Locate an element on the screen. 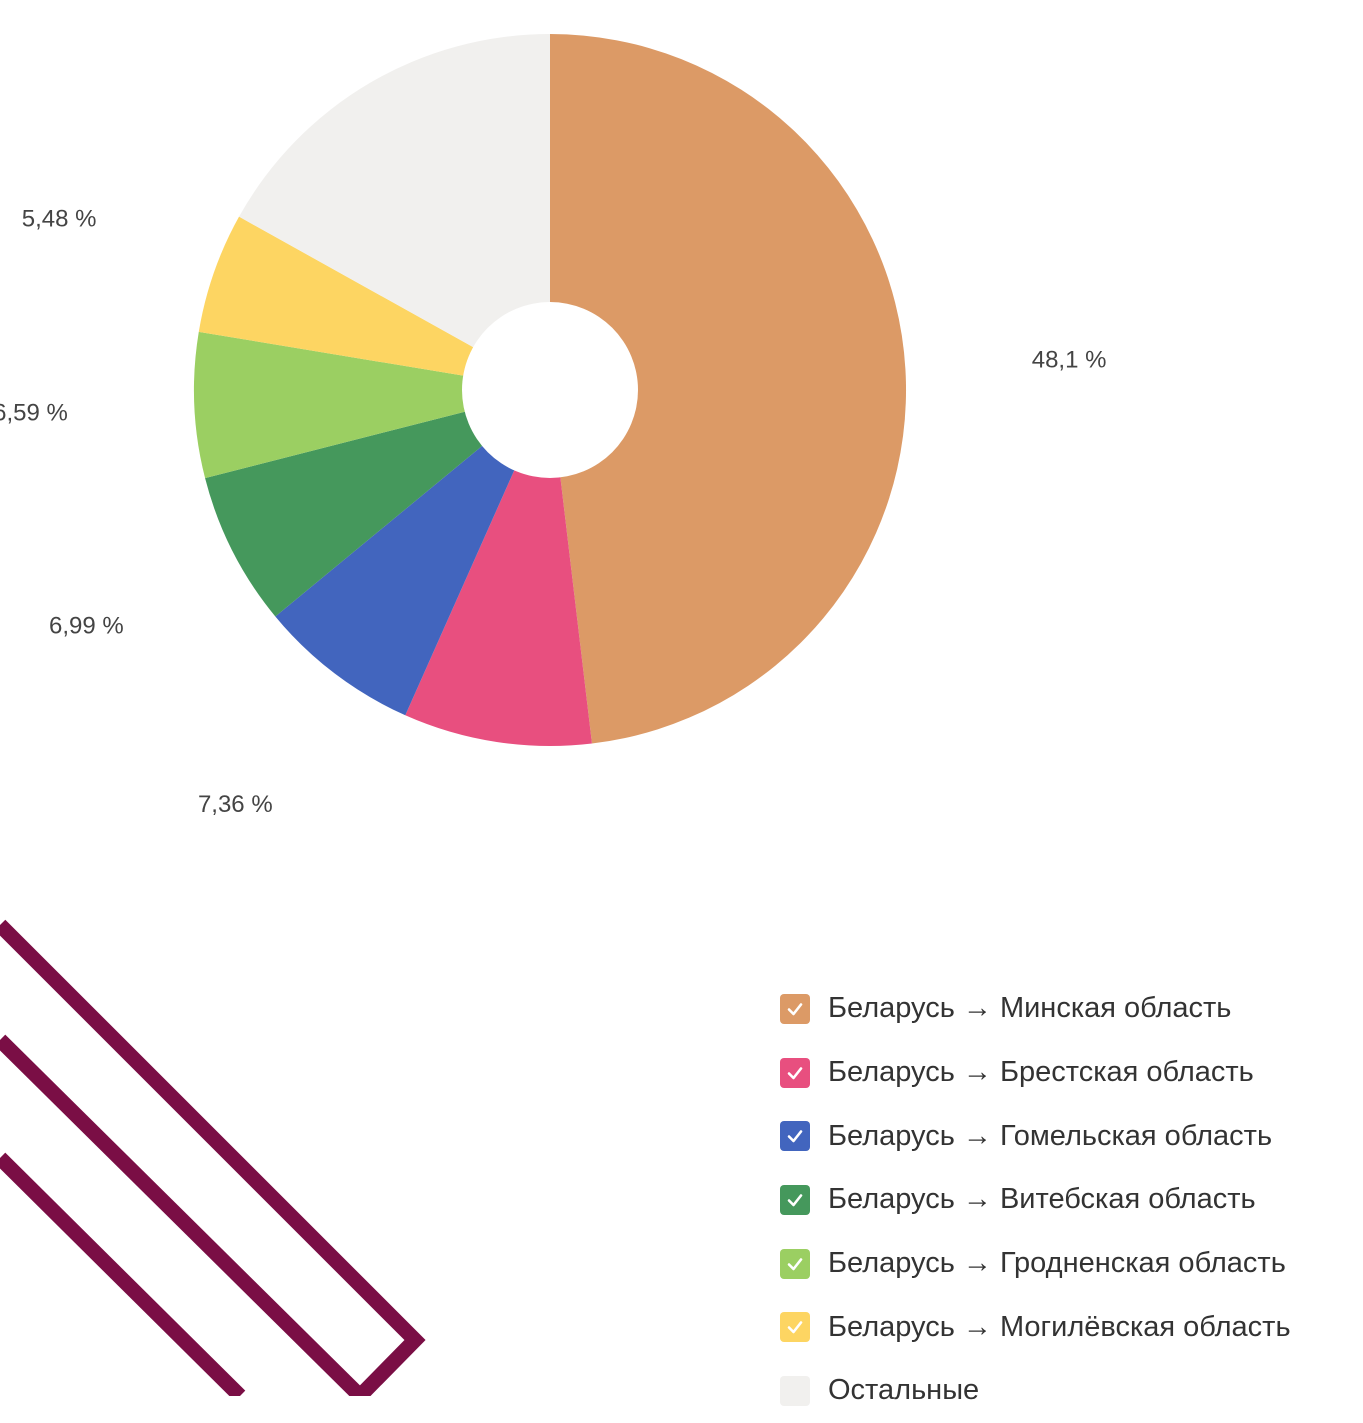 The height and width of the screenshot is (1423, 1363). legend-label: Беларусь → Гомельская область is located at coordinates (1050, 1135).